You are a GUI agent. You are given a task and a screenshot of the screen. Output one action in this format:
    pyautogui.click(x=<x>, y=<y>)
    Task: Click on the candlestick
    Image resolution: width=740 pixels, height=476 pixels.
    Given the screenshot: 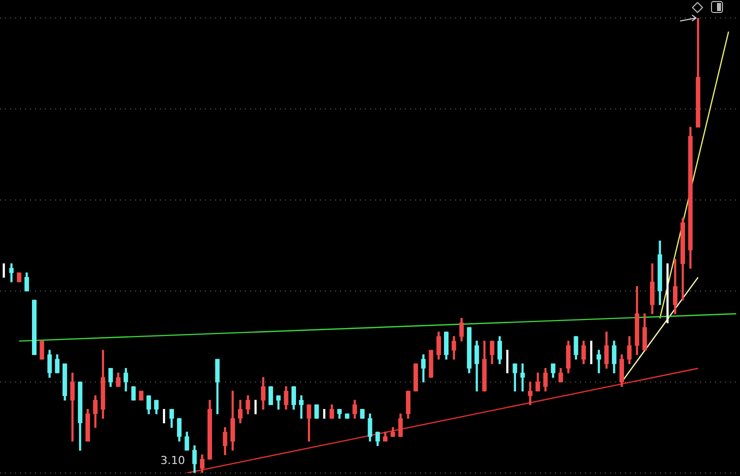 What is the action you would take?
    pyautogui.click(x=530, y=394)
    